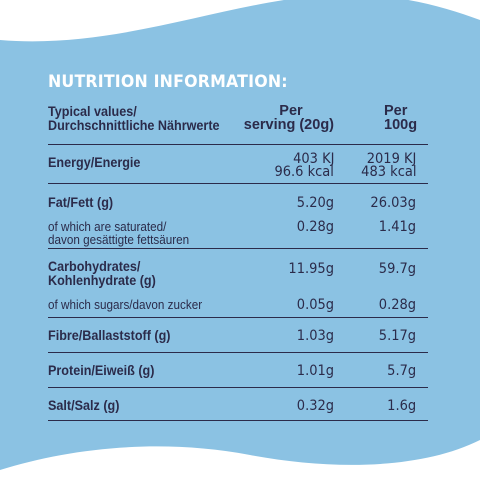  I want to click on saturated-serving: 0.28g, so click(315, 227).